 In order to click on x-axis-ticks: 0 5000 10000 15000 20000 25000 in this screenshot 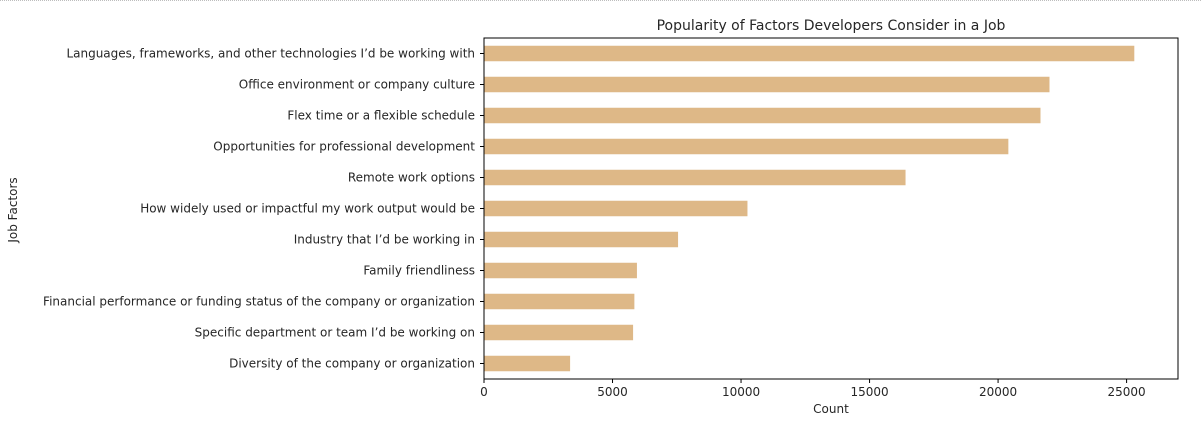, I will do `click(813, 389)`.